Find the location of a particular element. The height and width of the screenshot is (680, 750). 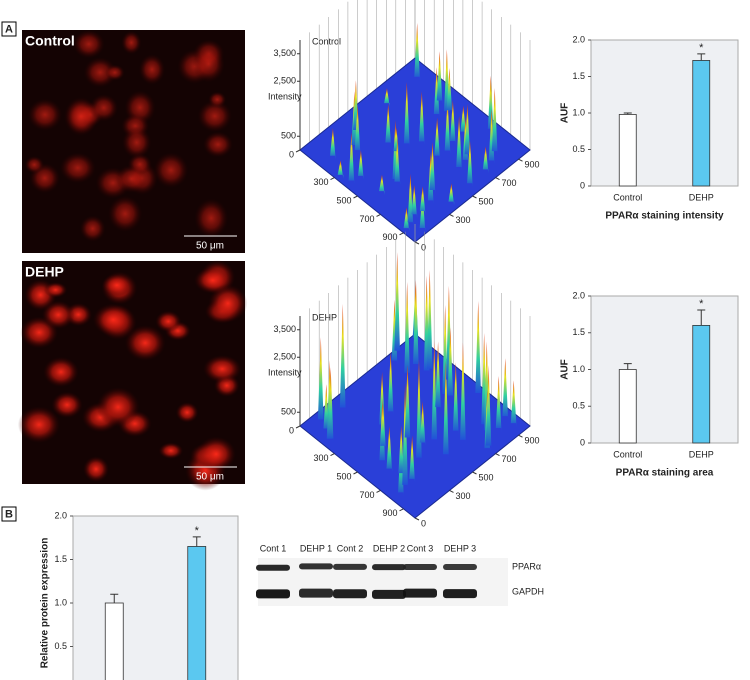

x-axis-label: PPARα staining area is located at coordinates (665, 473).